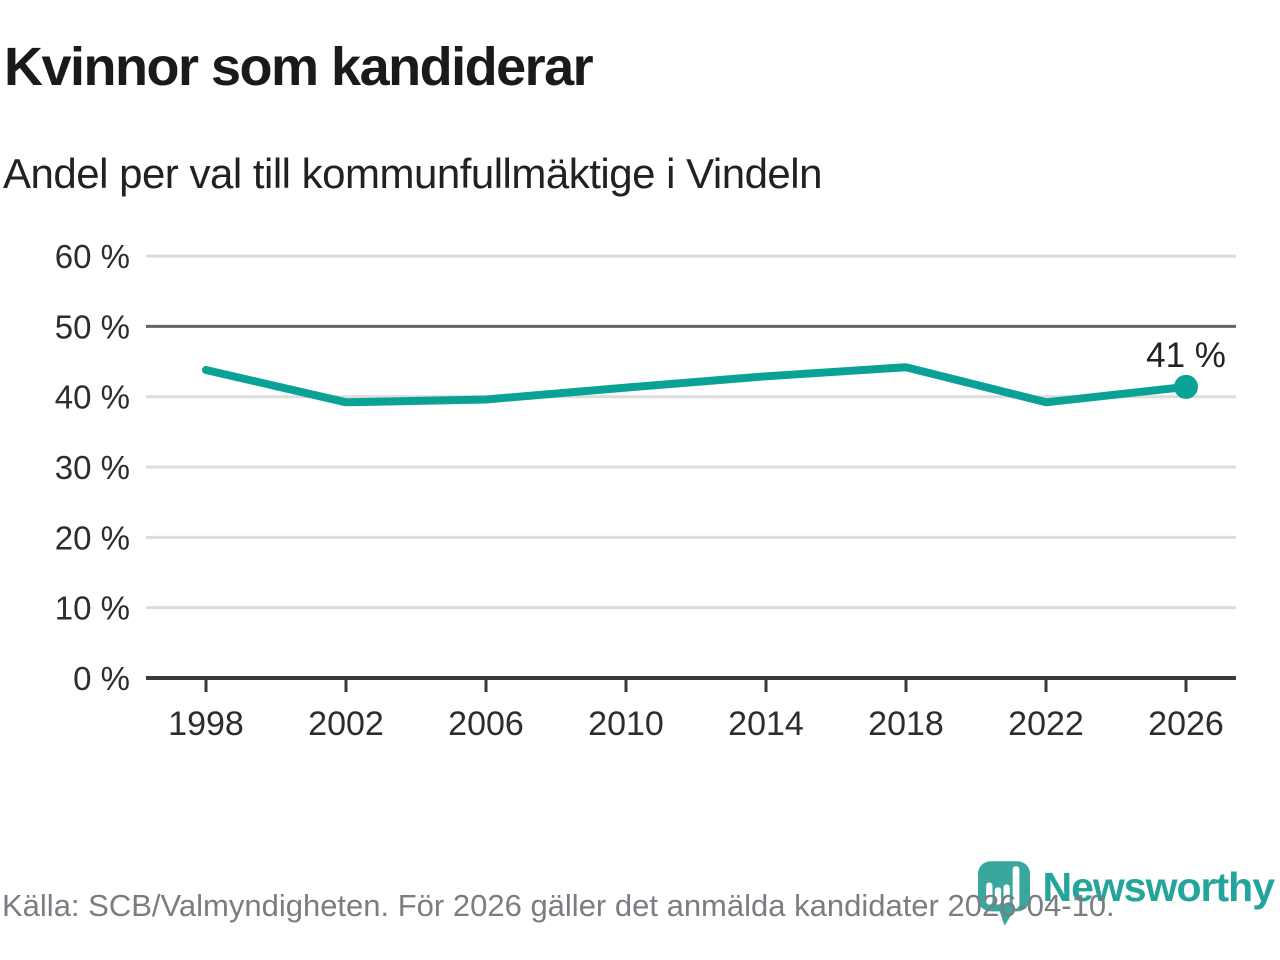 The height and width of the screenshot is (960, 1280). Describe the element at coordinates (766, 724) in the screenshot. I see `x-tick-label: 2014` at that location.